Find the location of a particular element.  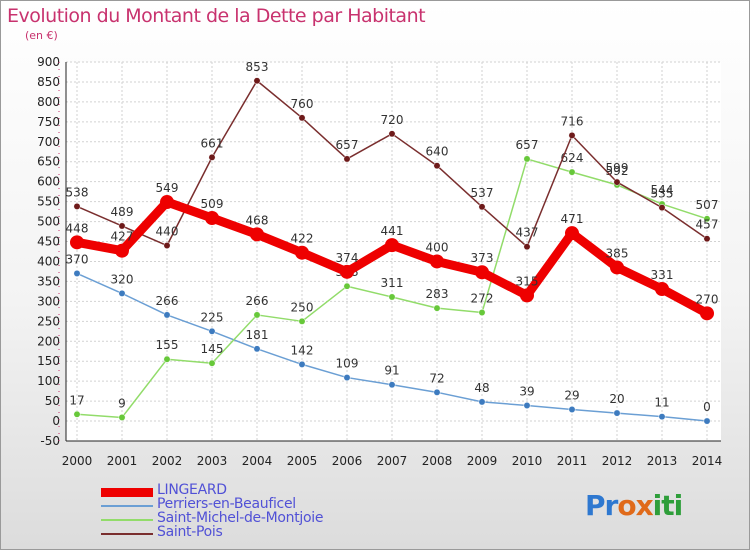

y-tick-label: 650 is located at coordinates (48, 162).